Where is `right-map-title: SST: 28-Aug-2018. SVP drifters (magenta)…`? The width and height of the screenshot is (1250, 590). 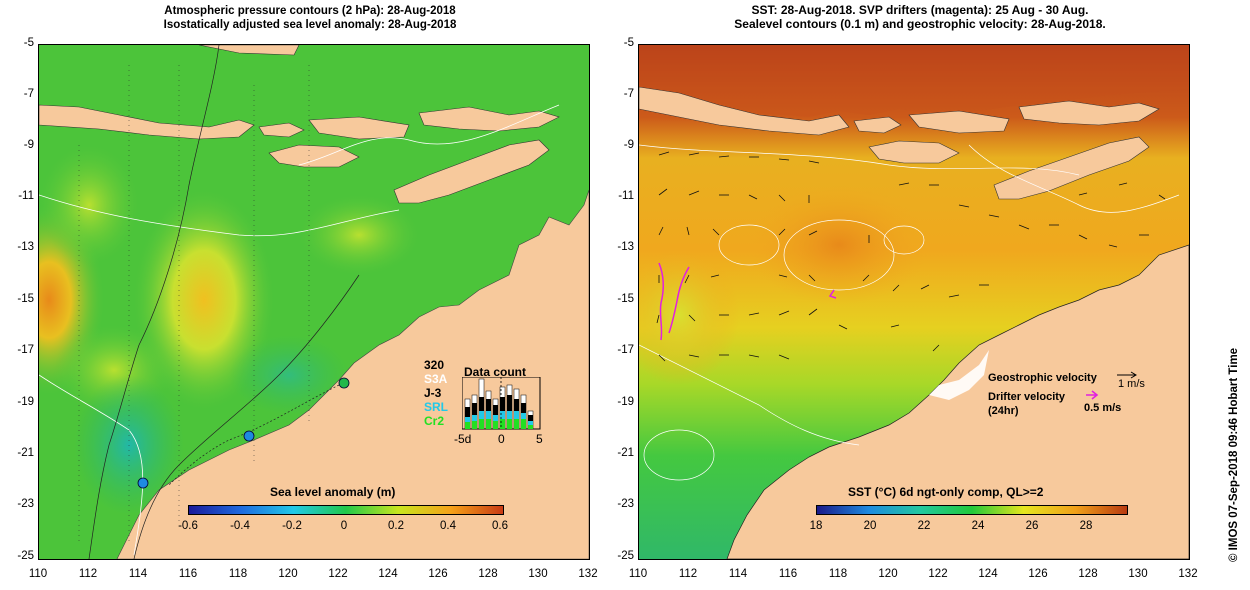
right-map-title: SST: 28-Aug-2018. SVP drifters (magenta)… is located at coordinates (920, 17).